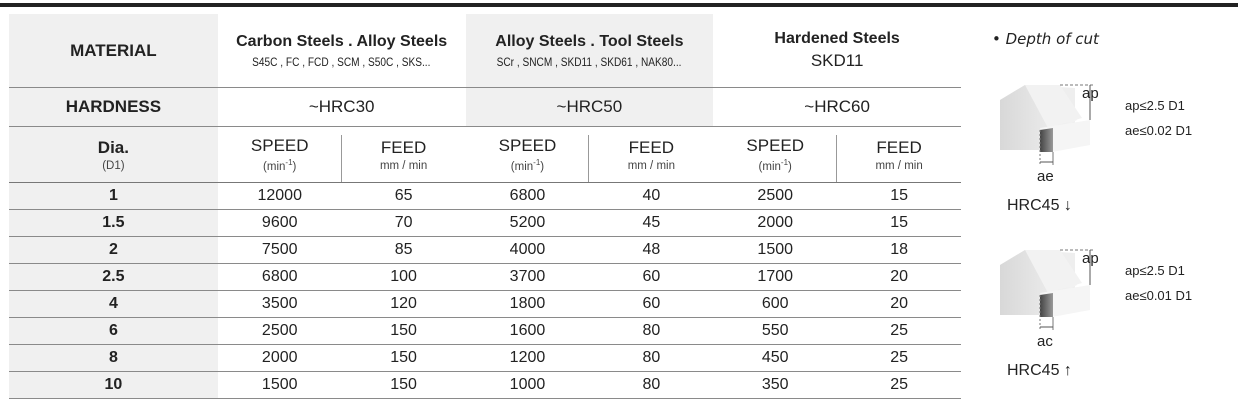 This screenshot has width=1242, height=416. I want to click on dia-value: 8, so click(113, 358).